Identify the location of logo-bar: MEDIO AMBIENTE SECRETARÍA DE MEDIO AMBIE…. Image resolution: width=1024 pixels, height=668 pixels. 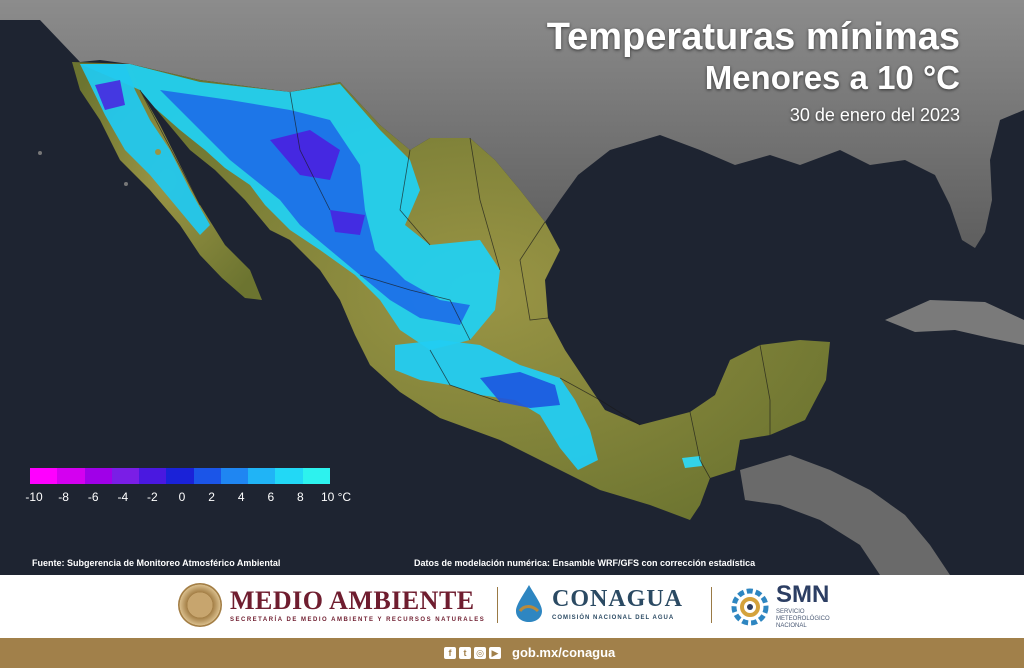
(512, 606).